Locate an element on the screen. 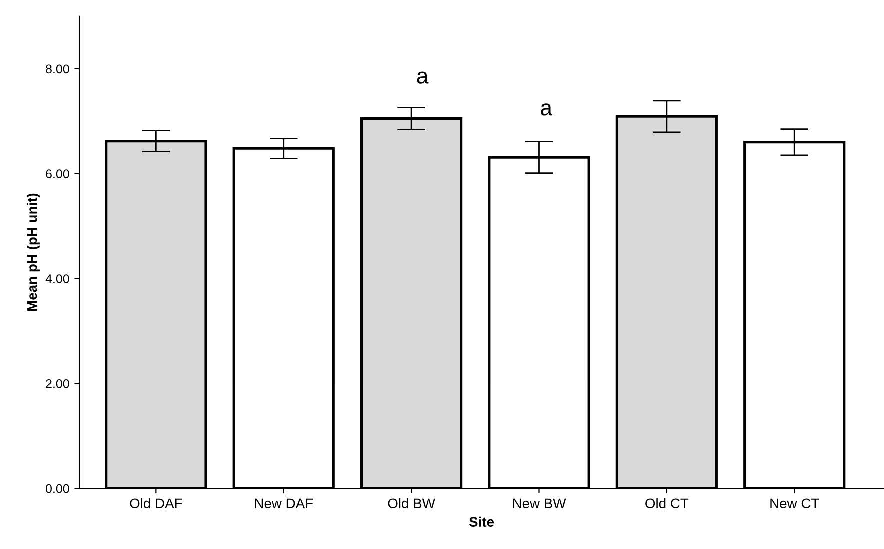 This screenshot has height=549, width=884. y-tick-label: 2.00 is located at coordinates (58, 383).